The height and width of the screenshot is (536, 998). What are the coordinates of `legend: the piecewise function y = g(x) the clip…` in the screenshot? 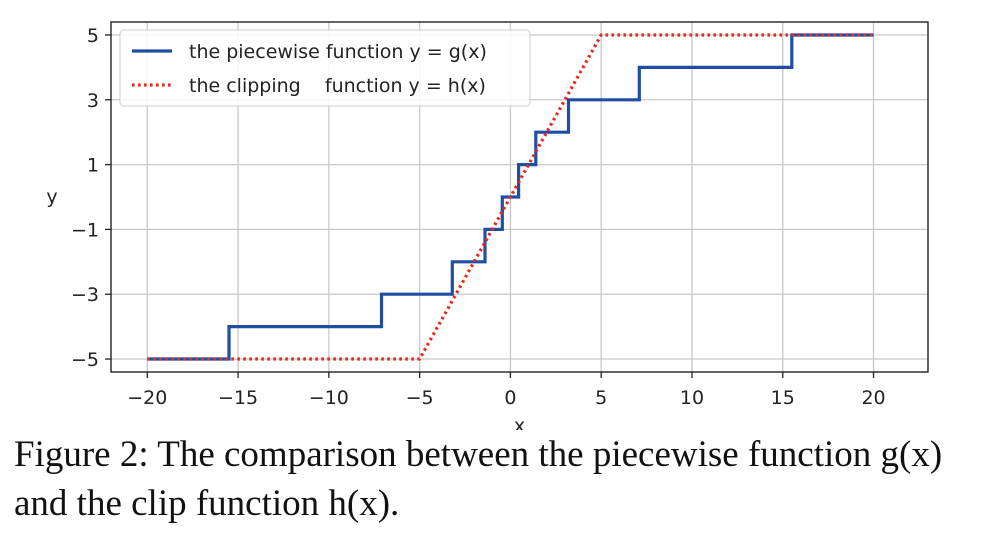 It's located at (325, 68).